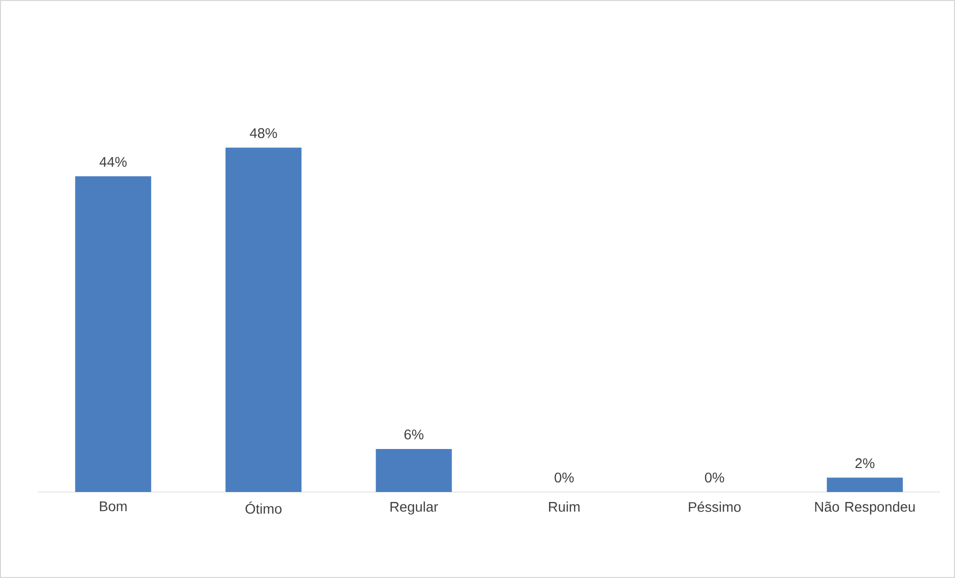 The height and width of the screenshot is (578, 955). Describe the element at coordinates (714, 507) in the screenshot. I see `x-tick-label: Péssimo` at that location.